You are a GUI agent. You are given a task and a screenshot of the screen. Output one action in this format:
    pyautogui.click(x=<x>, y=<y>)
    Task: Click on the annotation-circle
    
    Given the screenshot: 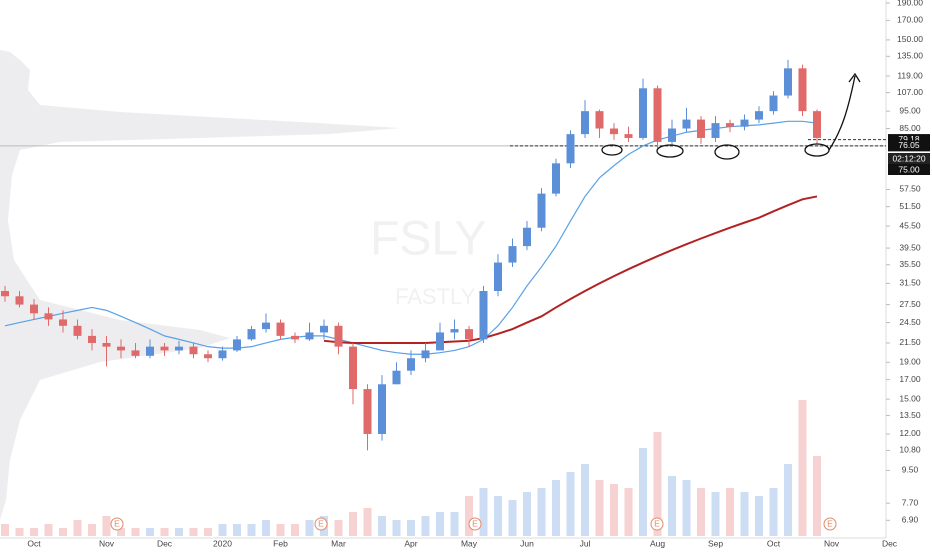 What is the action you would take?
    pyautogui.click(x=612, y=150)
    